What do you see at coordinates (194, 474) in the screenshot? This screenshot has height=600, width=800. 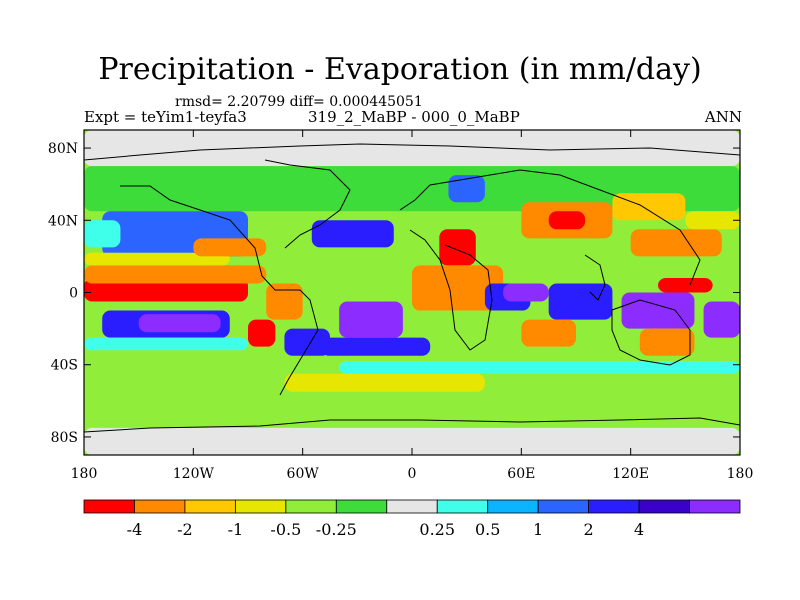 I see `x-tick-label: 120W` at bounding box center [194, 474].